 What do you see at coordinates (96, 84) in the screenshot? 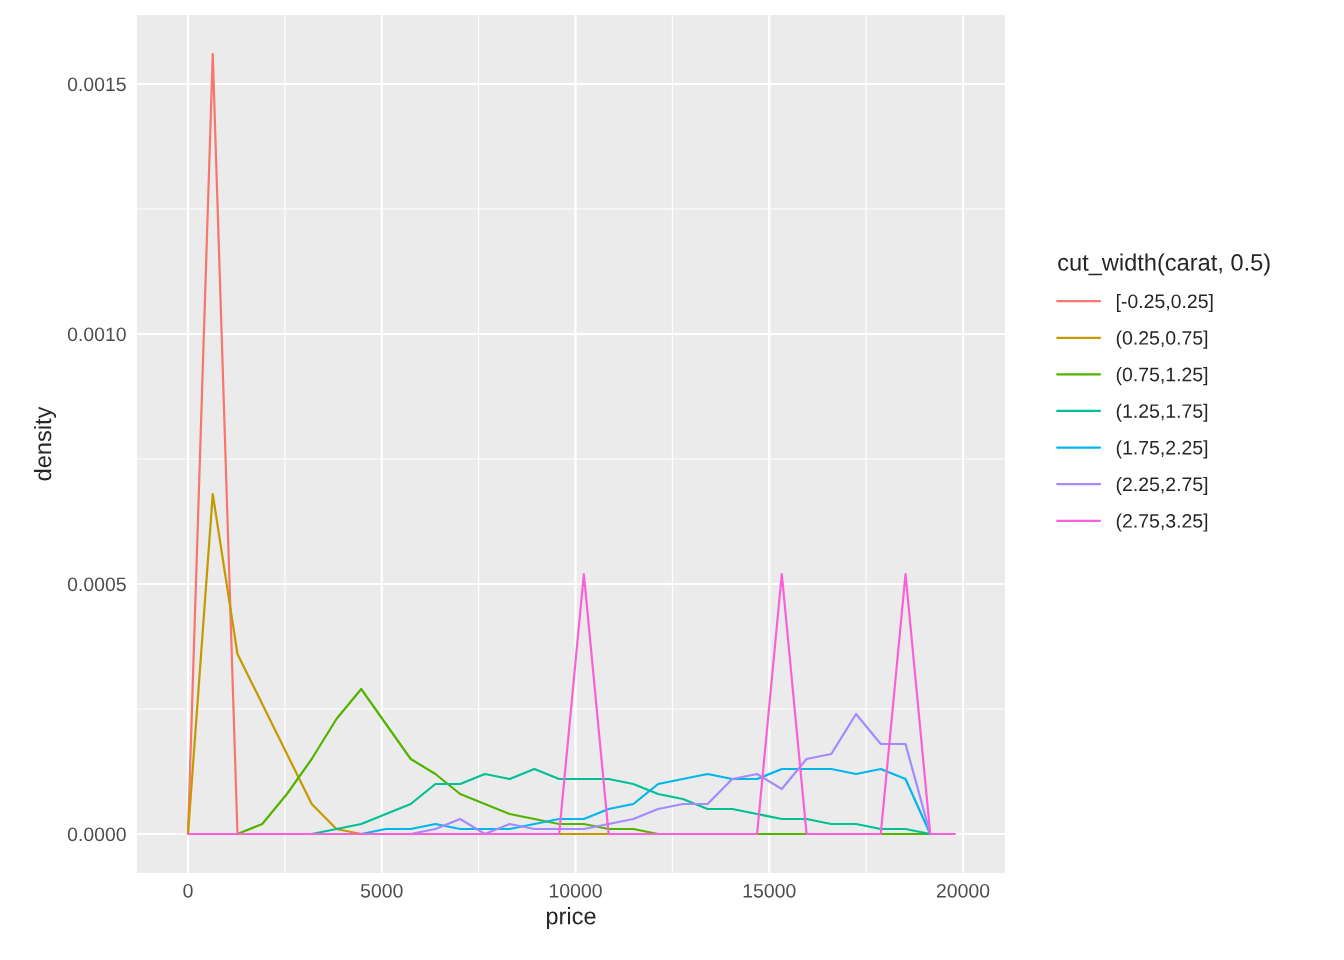
I see `y-tick-label: 0.0015` at bounding box center [96, 84].